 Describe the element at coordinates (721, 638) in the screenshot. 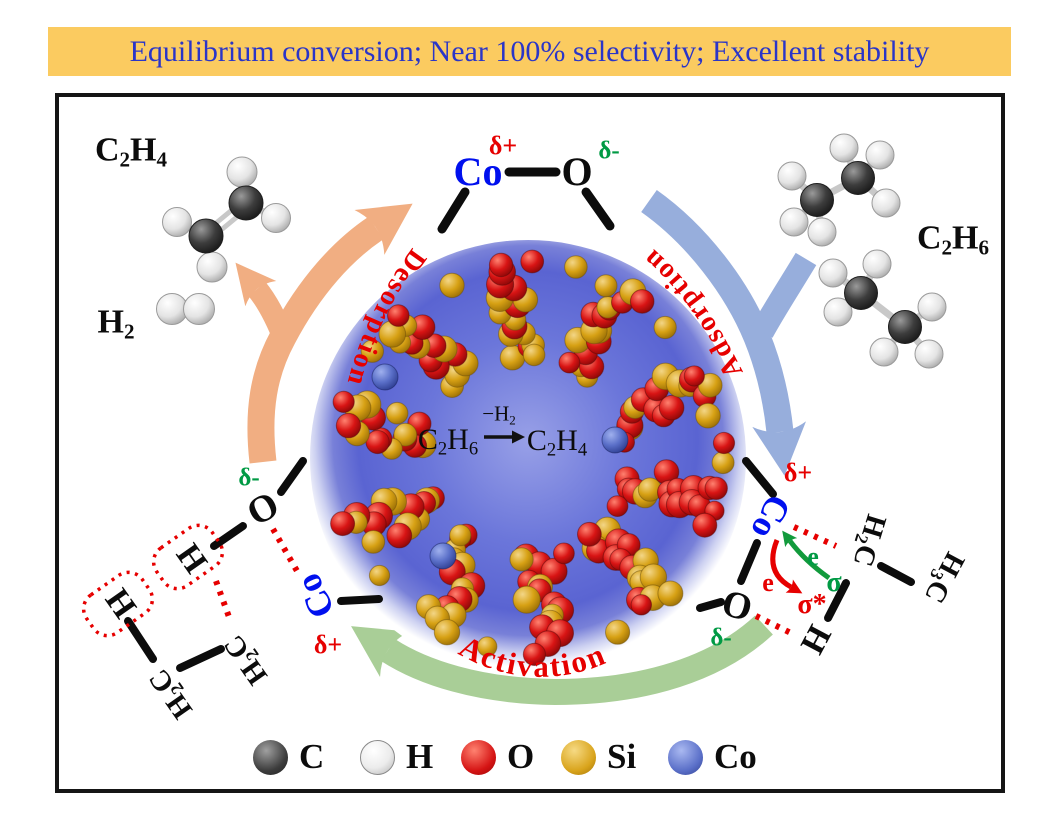

I see `right-site-delta-minus: δ-` at that location.